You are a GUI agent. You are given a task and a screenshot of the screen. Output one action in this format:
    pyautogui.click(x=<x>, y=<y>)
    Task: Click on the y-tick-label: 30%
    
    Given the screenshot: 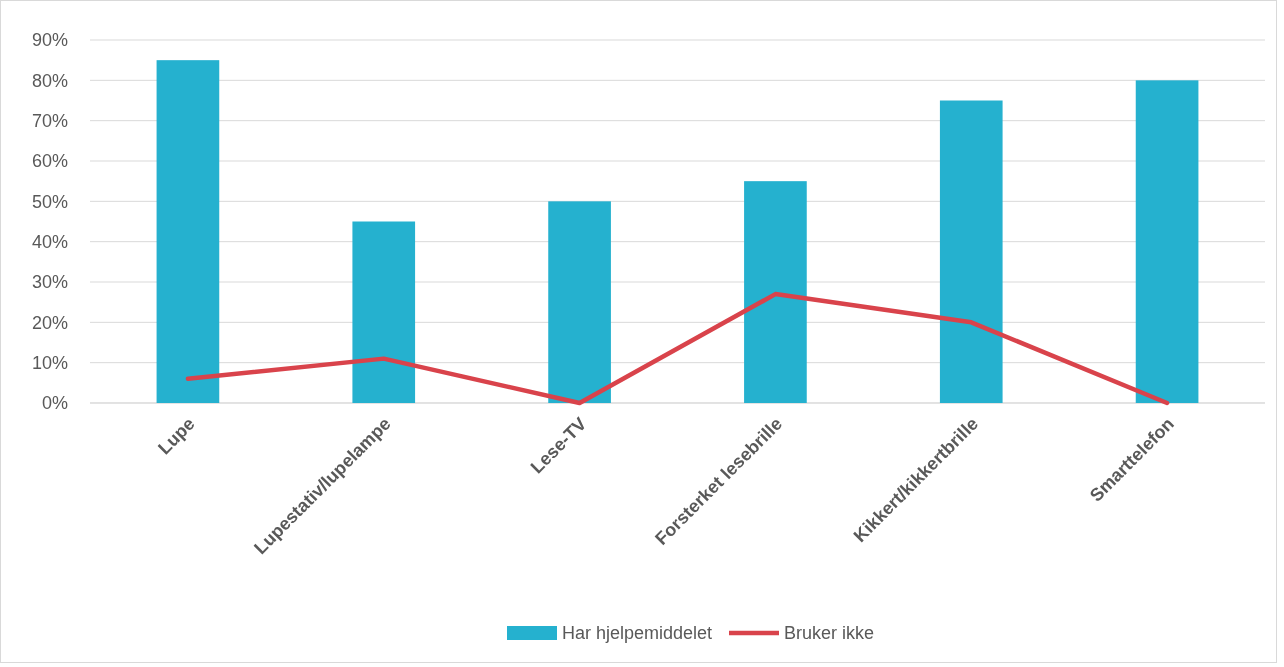 What is the action you would take?
    pyautogui.click(x=49, y=282)
    